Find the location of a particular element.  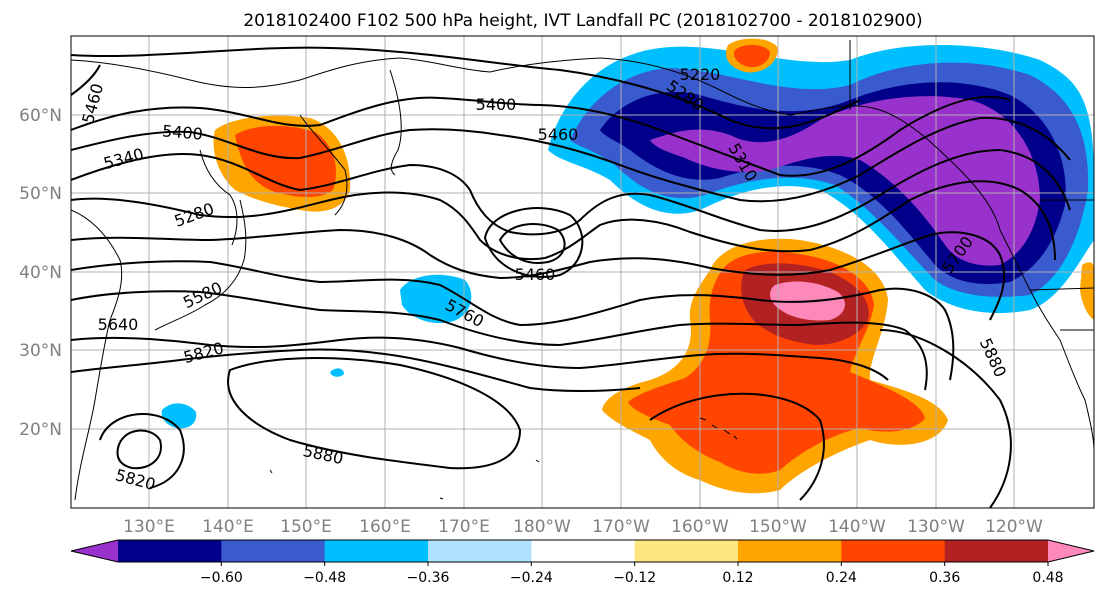

colorbar-tick-label: 0.12 is located at coordinates (737, 578).